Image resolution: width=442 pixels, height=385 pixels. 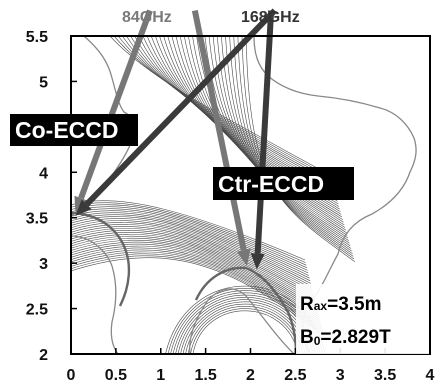 What do you see at coordinates (206, 375) in the screenshot?
I see `x-tick-label: 1.5` at bounding box center [206, 375].